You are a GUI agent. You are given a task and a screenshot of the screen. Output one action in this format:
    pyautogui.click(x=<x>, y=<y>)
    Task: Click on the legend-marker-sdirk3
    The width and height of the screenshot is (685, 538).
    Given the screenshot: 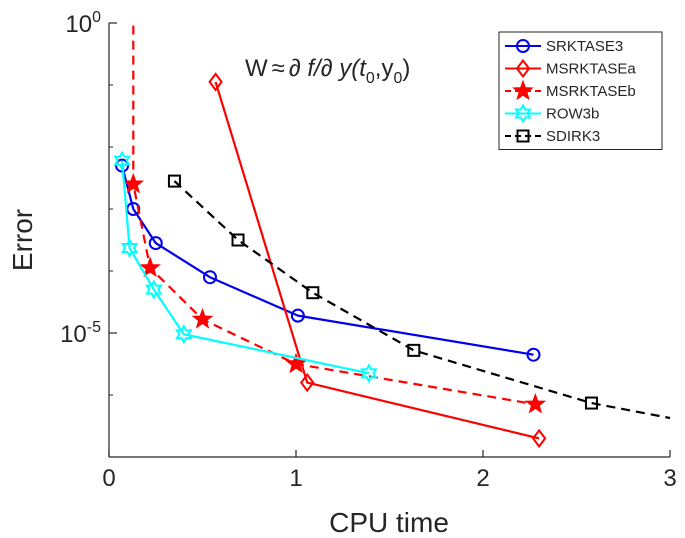 What is the action you would take?
    pyautogui.click(x=523, y=136)
    